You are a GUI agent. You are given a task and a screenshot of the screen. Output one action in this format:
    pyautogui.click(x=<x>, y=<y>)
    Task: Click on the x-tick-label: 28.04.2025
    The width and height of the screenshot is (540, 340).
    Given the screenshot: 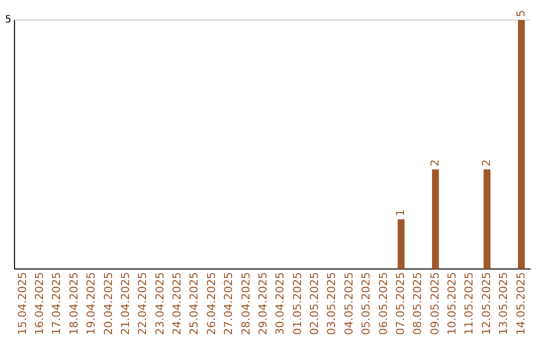 What is the action you would take?
    pyautogui.click(x=245, y=304)
    